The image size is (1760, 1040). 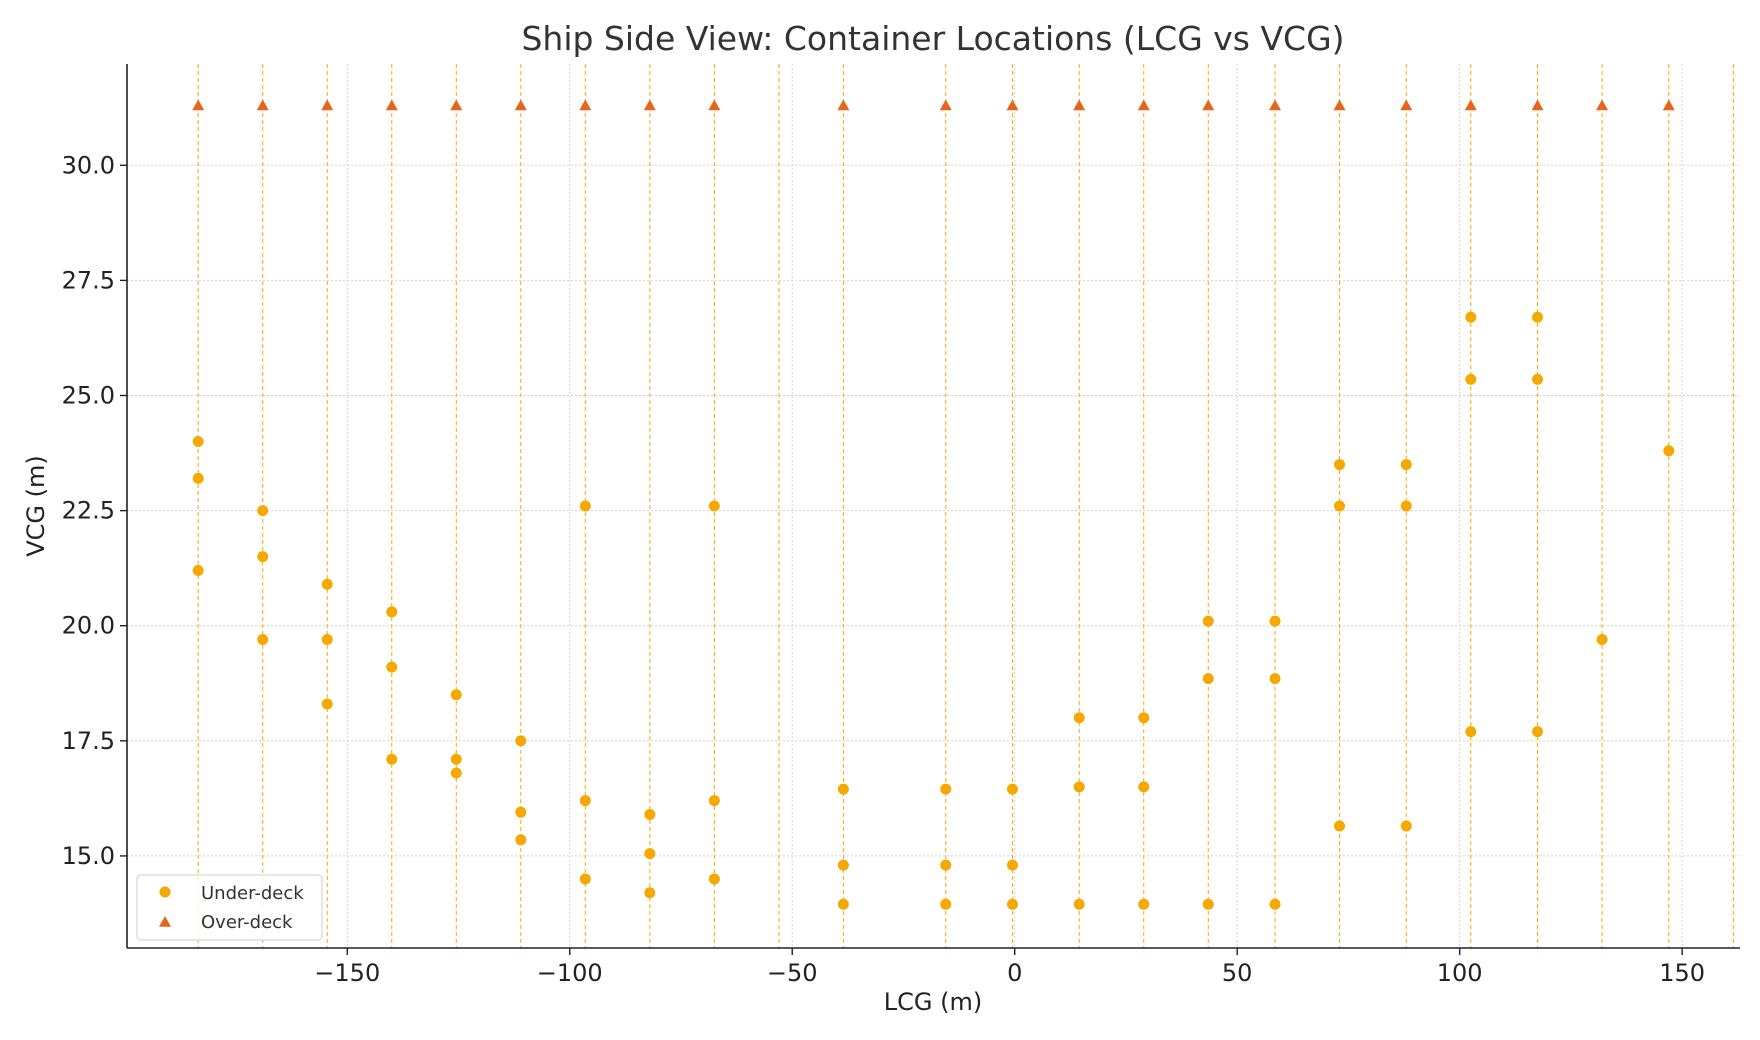 I want to click on y-tick-label: 25.0, so click(x=88, y=396).